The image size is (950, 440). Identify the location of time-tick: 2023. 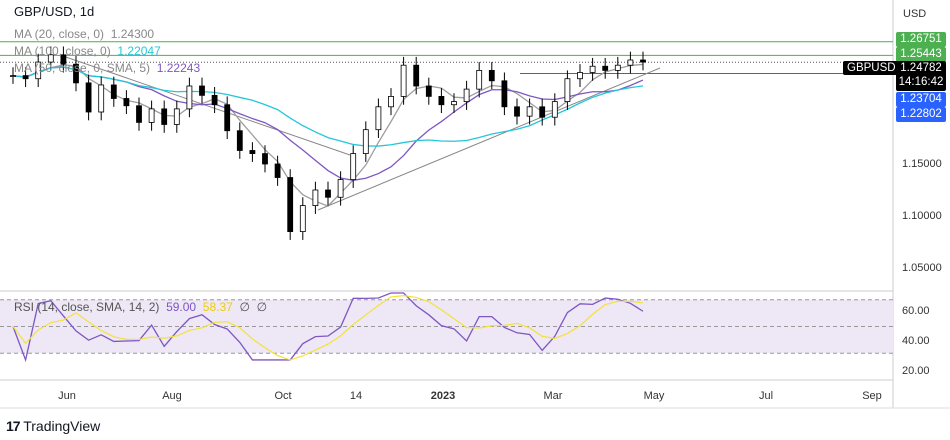
(443, 396).